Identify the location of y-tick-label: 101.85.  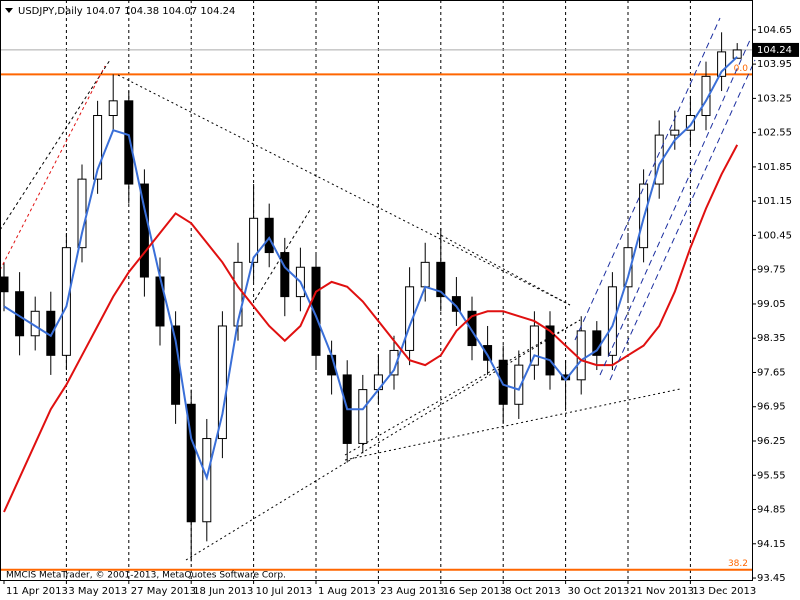
(774, 167).